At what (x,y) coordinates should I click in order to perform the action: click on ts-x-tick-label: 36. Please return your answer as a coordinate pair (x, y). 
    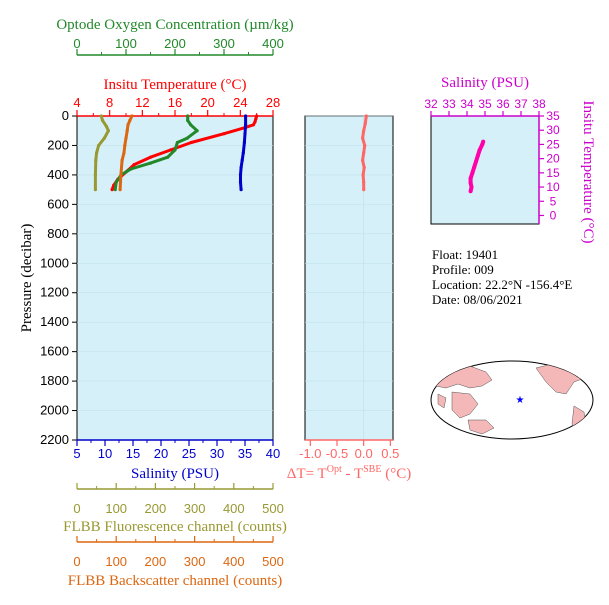
    Looking at the image, I should click on (503, 104).